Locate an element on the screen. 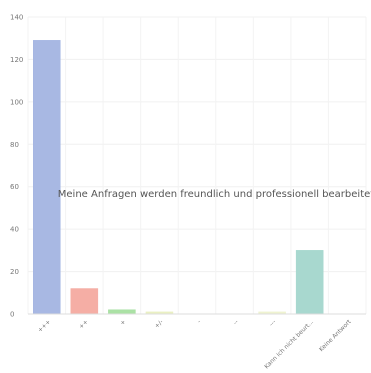  y-tick-label: 40 is located at coordinates (14, 230).